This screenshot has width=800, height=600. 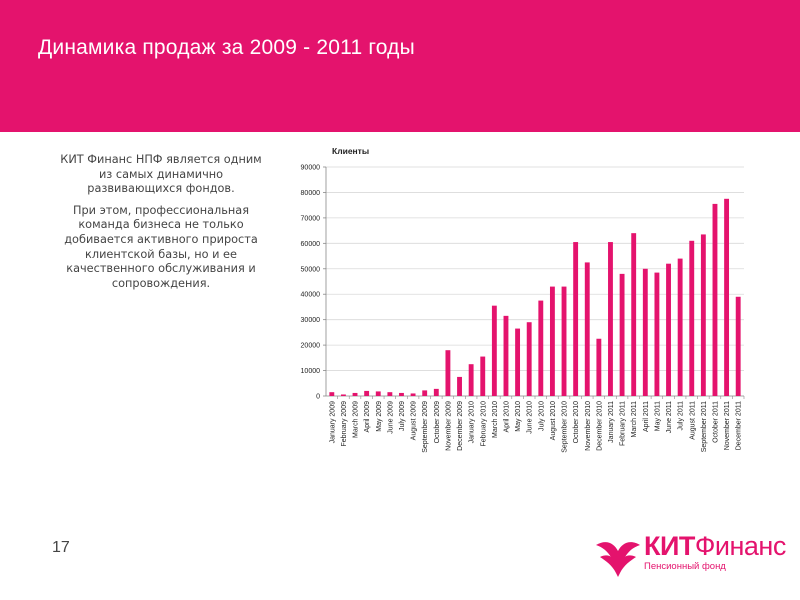 What do you see at coordinates (530, 417) in the screenshot?
I see `x-tick-label: June 2010` at bounding box center [530, 417].